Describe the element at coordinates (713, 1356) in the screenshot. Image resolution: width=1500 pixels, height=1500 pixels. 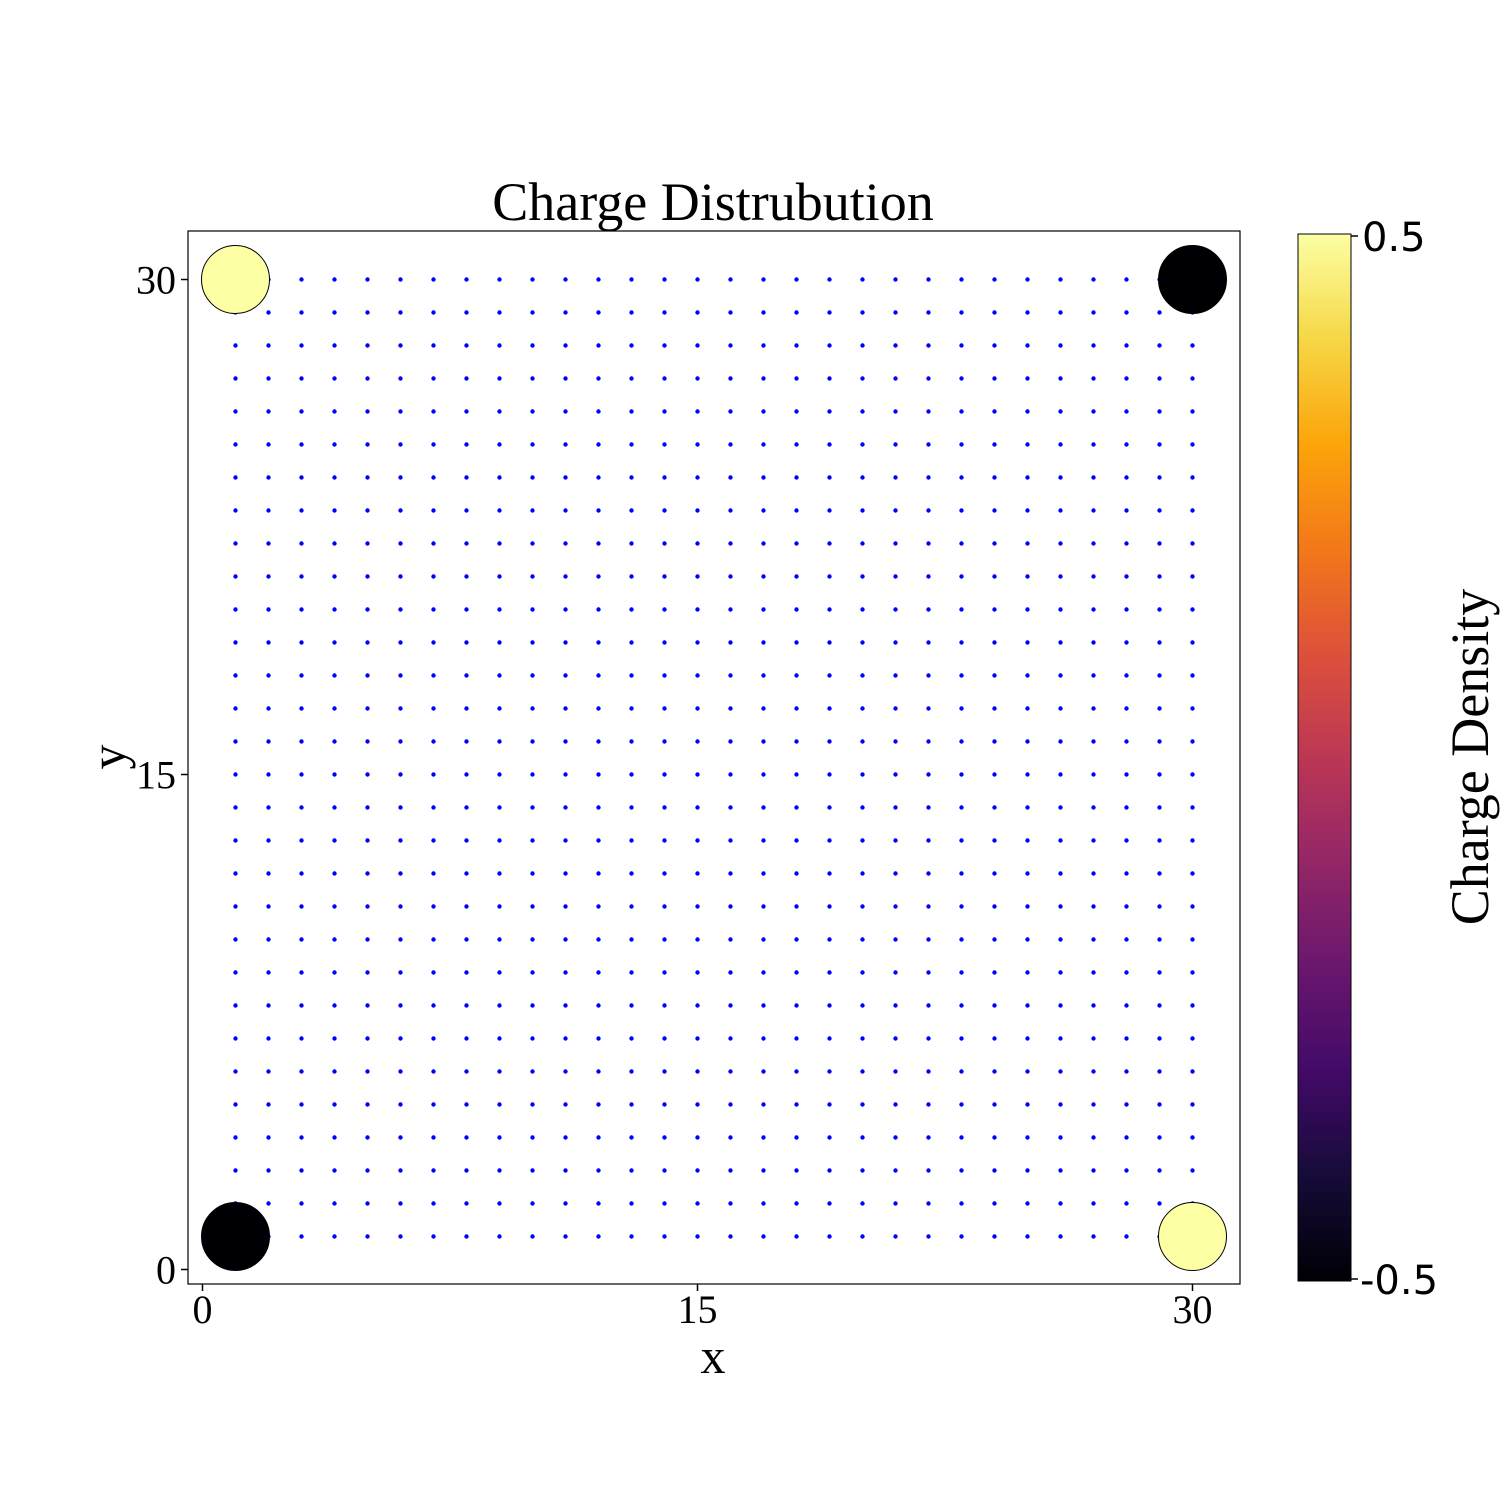
I see `x-axis-label: x` at that location.